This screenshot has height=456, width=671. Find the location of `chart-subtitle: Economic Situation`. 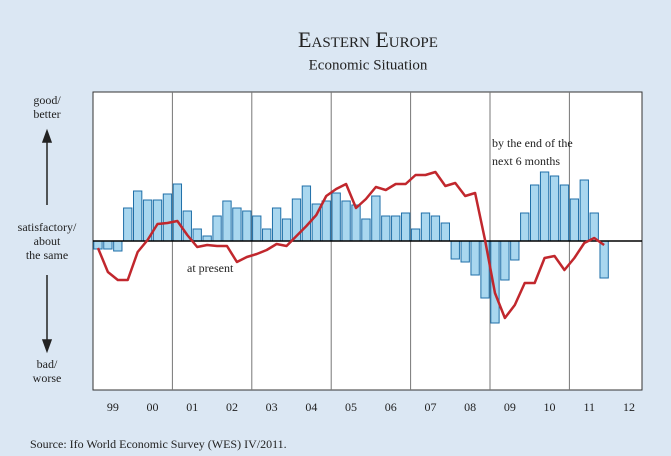

chart-subtitle: Economic Situation is located at coordinates (368, 65).